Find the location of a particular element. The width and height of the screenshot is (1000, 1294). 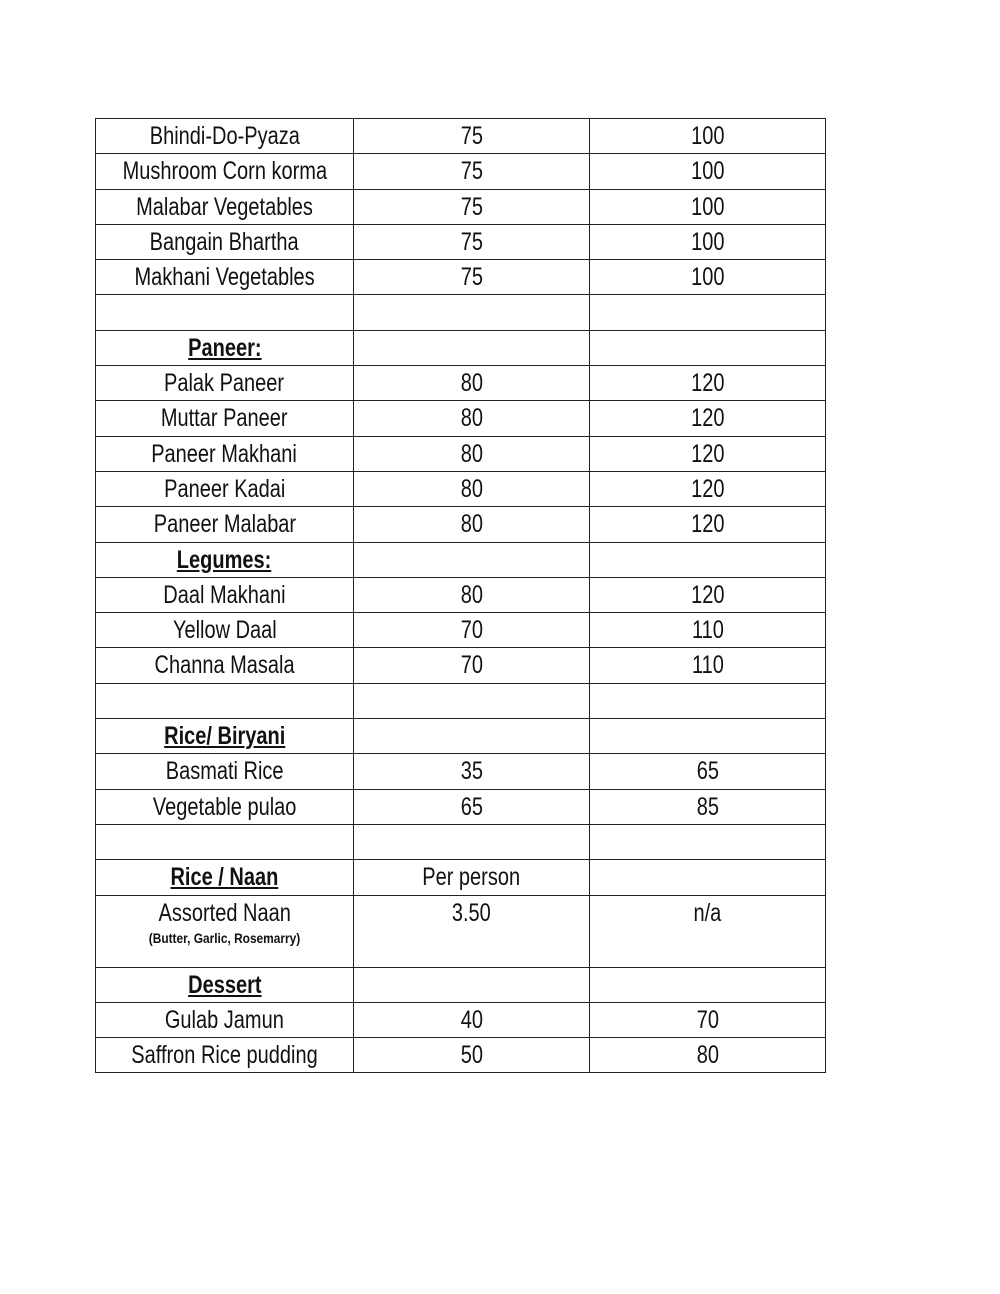

section-heading: Paneer: is located at coordinates (224, 347).